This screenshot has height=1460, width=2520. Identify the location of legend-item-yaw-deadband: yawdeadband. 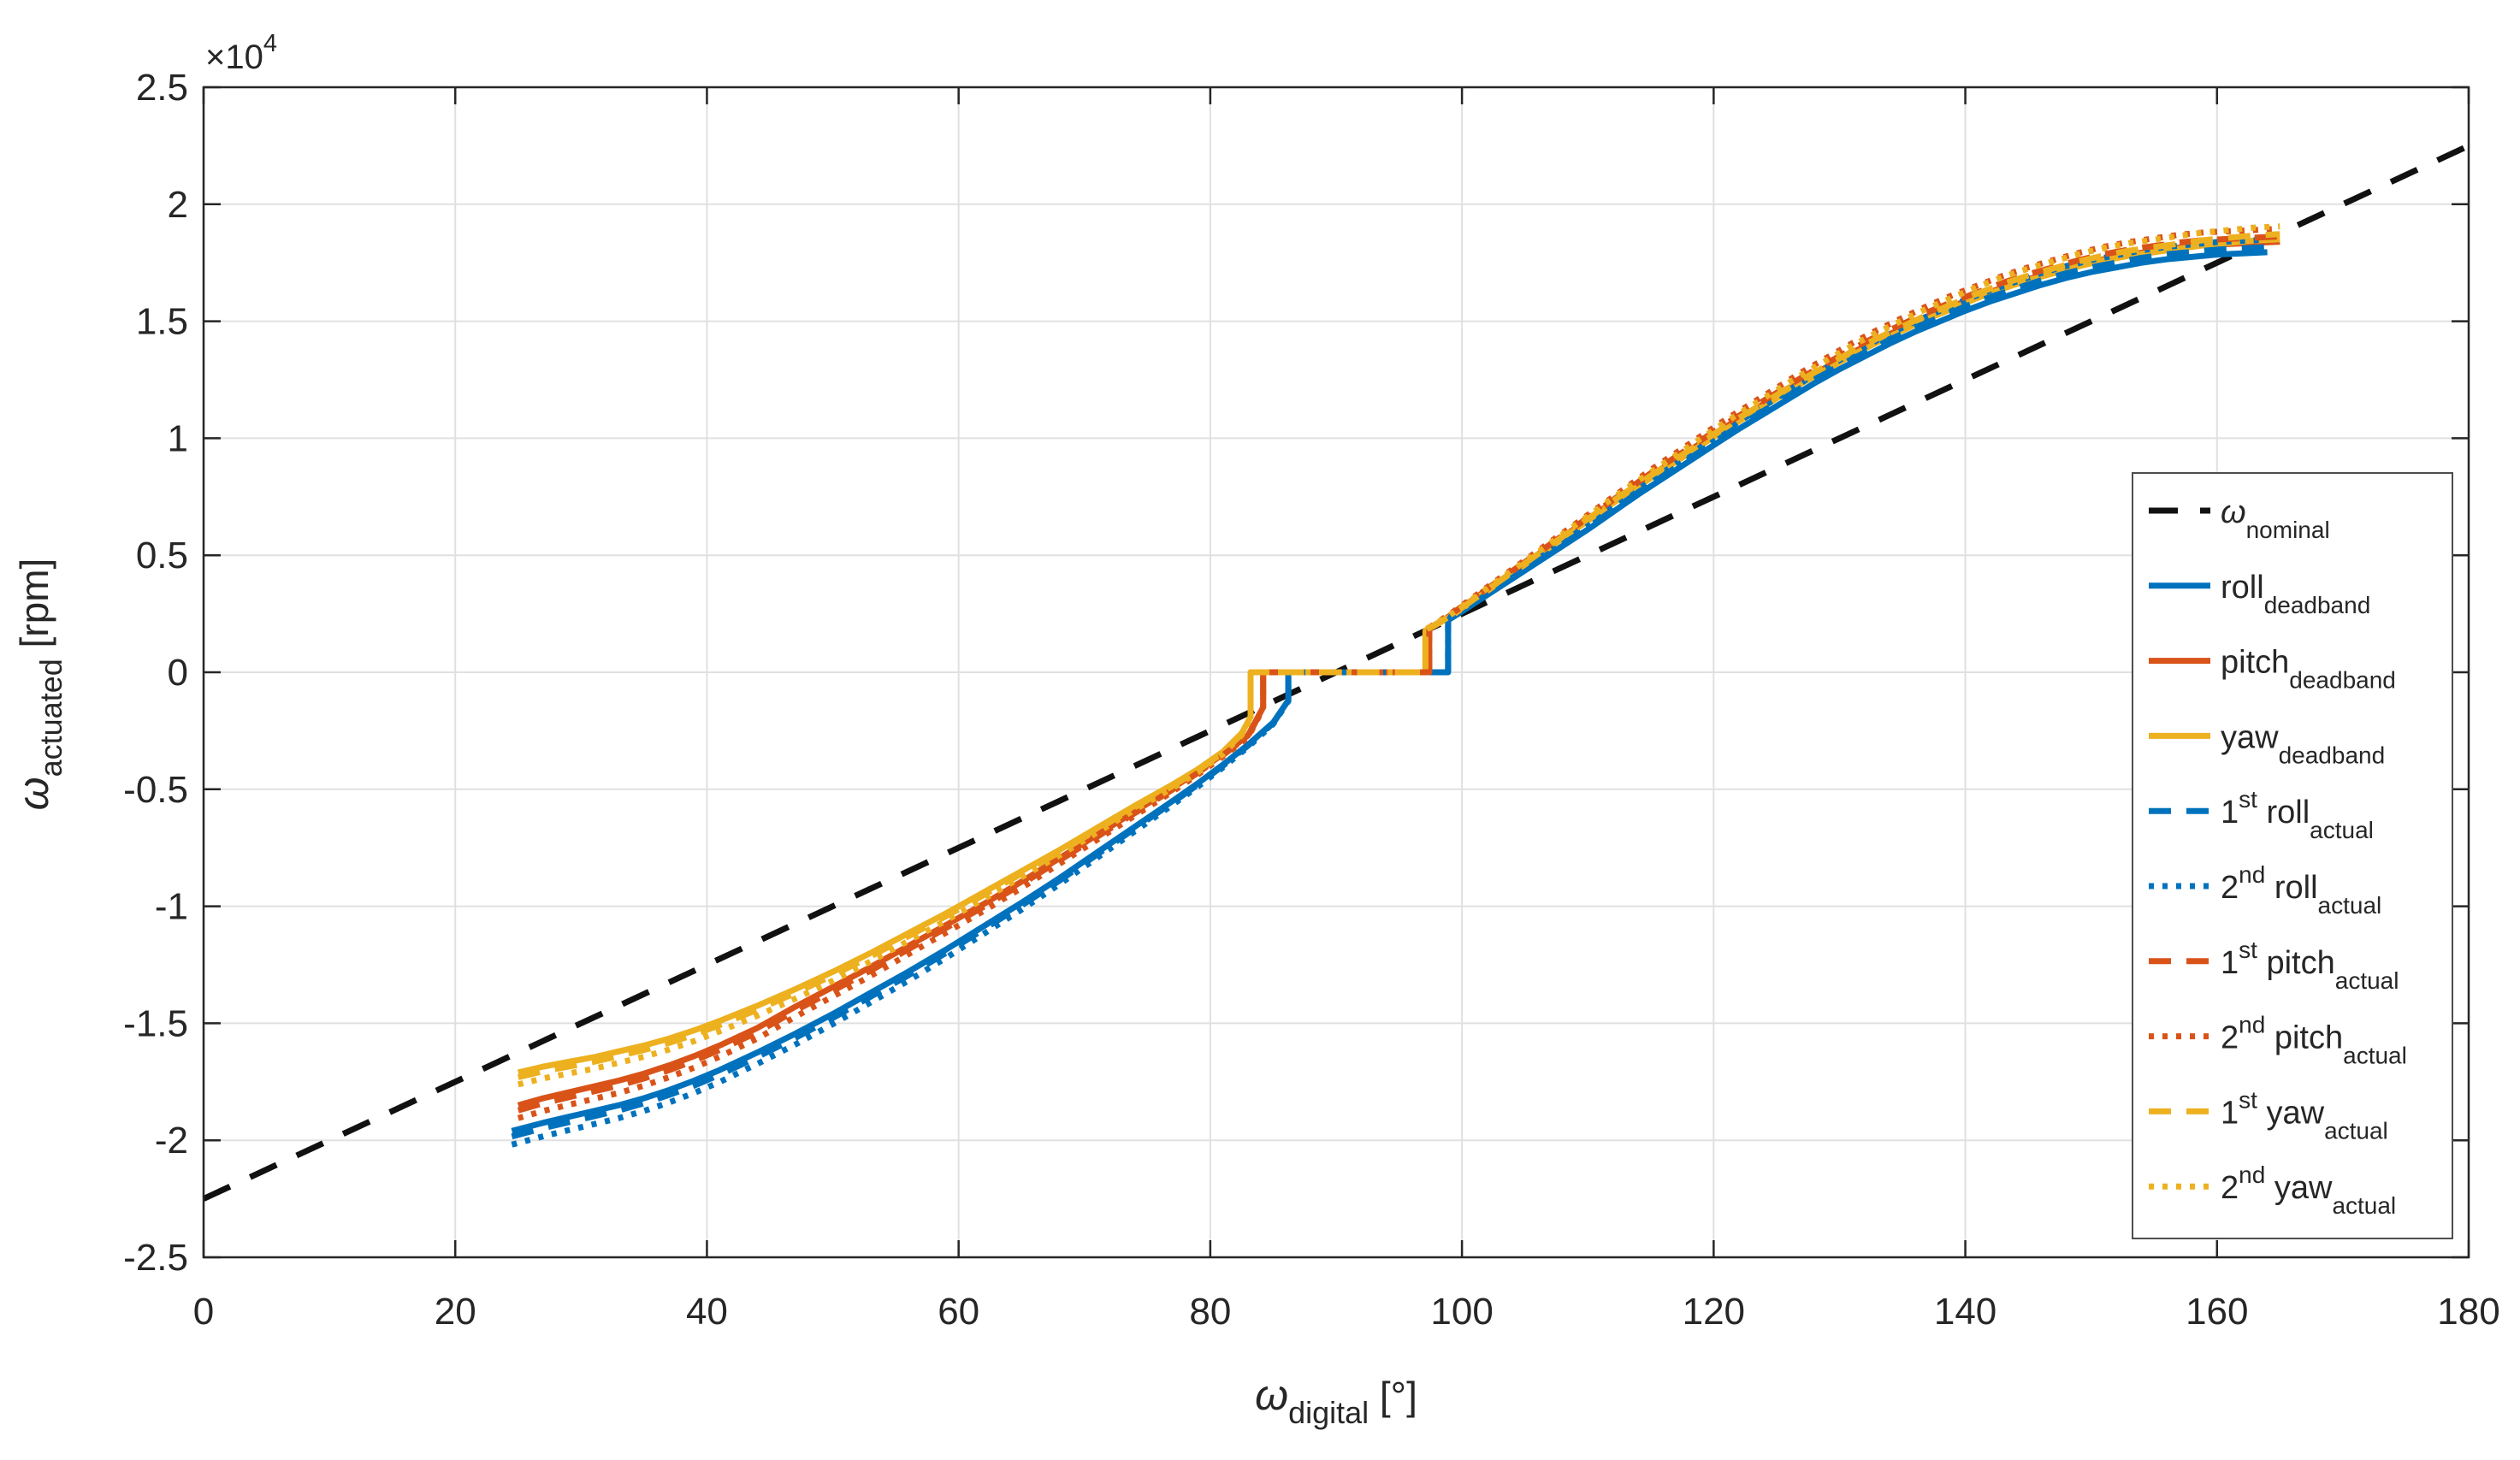
(2267, 743).